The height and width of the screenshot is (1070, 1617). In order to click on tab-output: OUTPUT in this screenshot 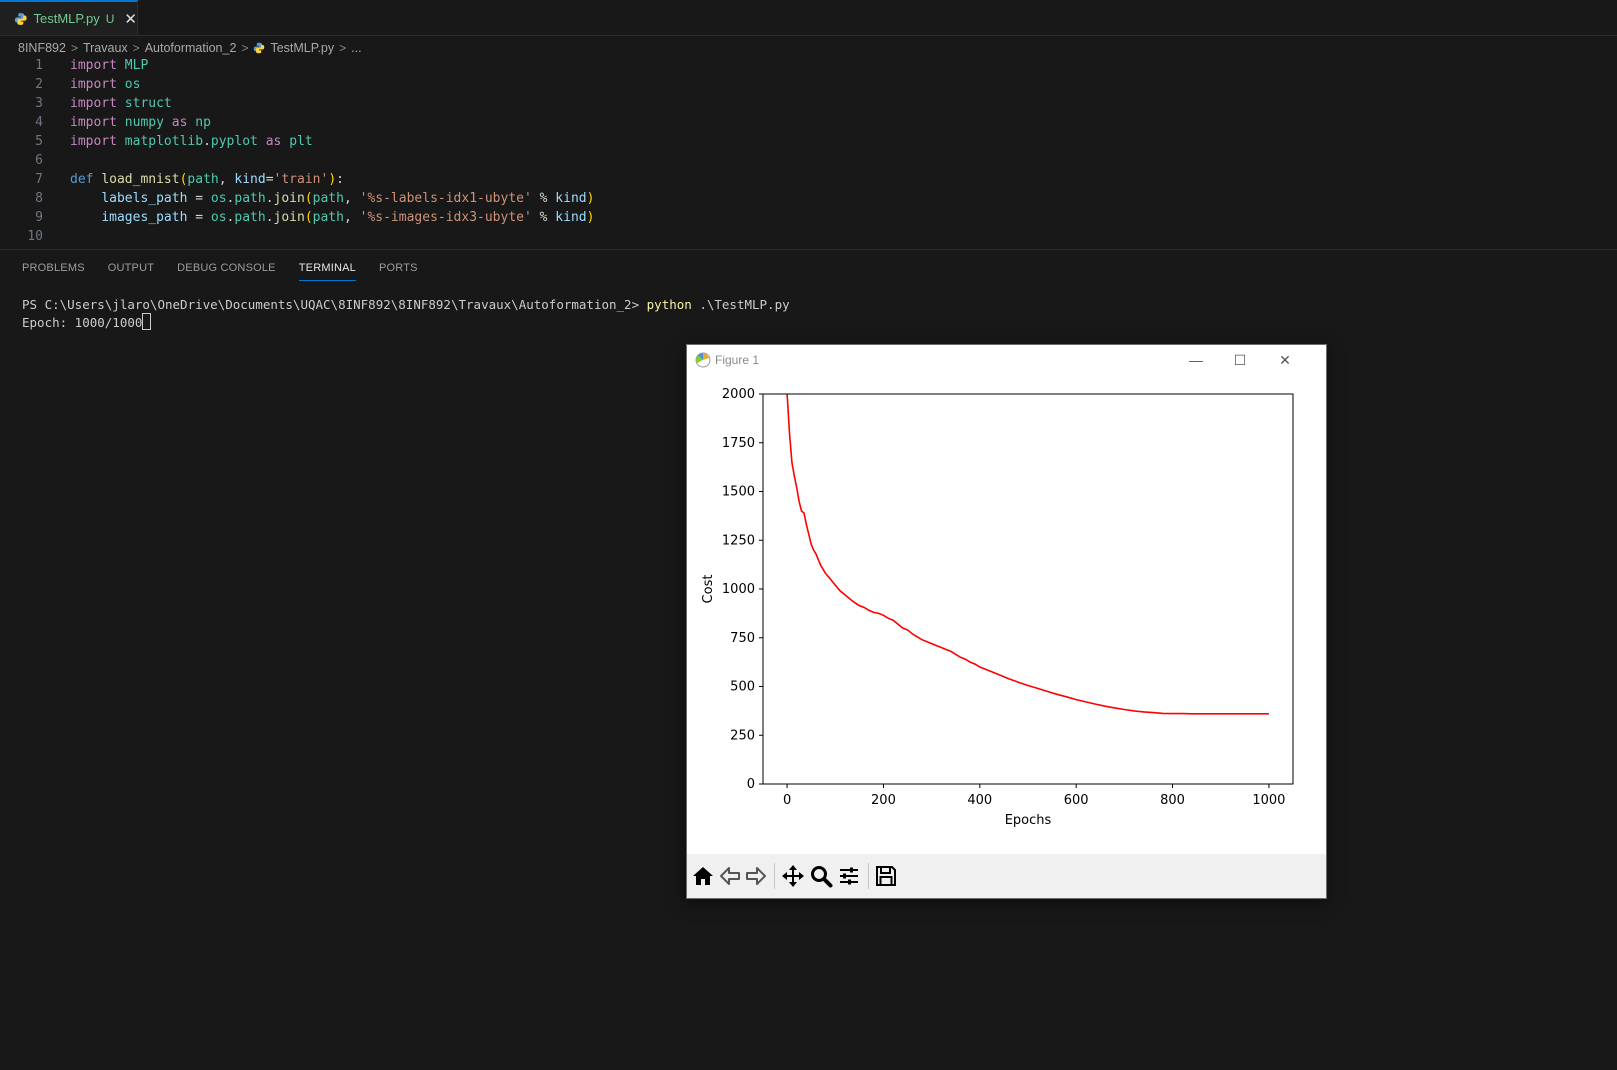, I will do `click(131, 268)`.